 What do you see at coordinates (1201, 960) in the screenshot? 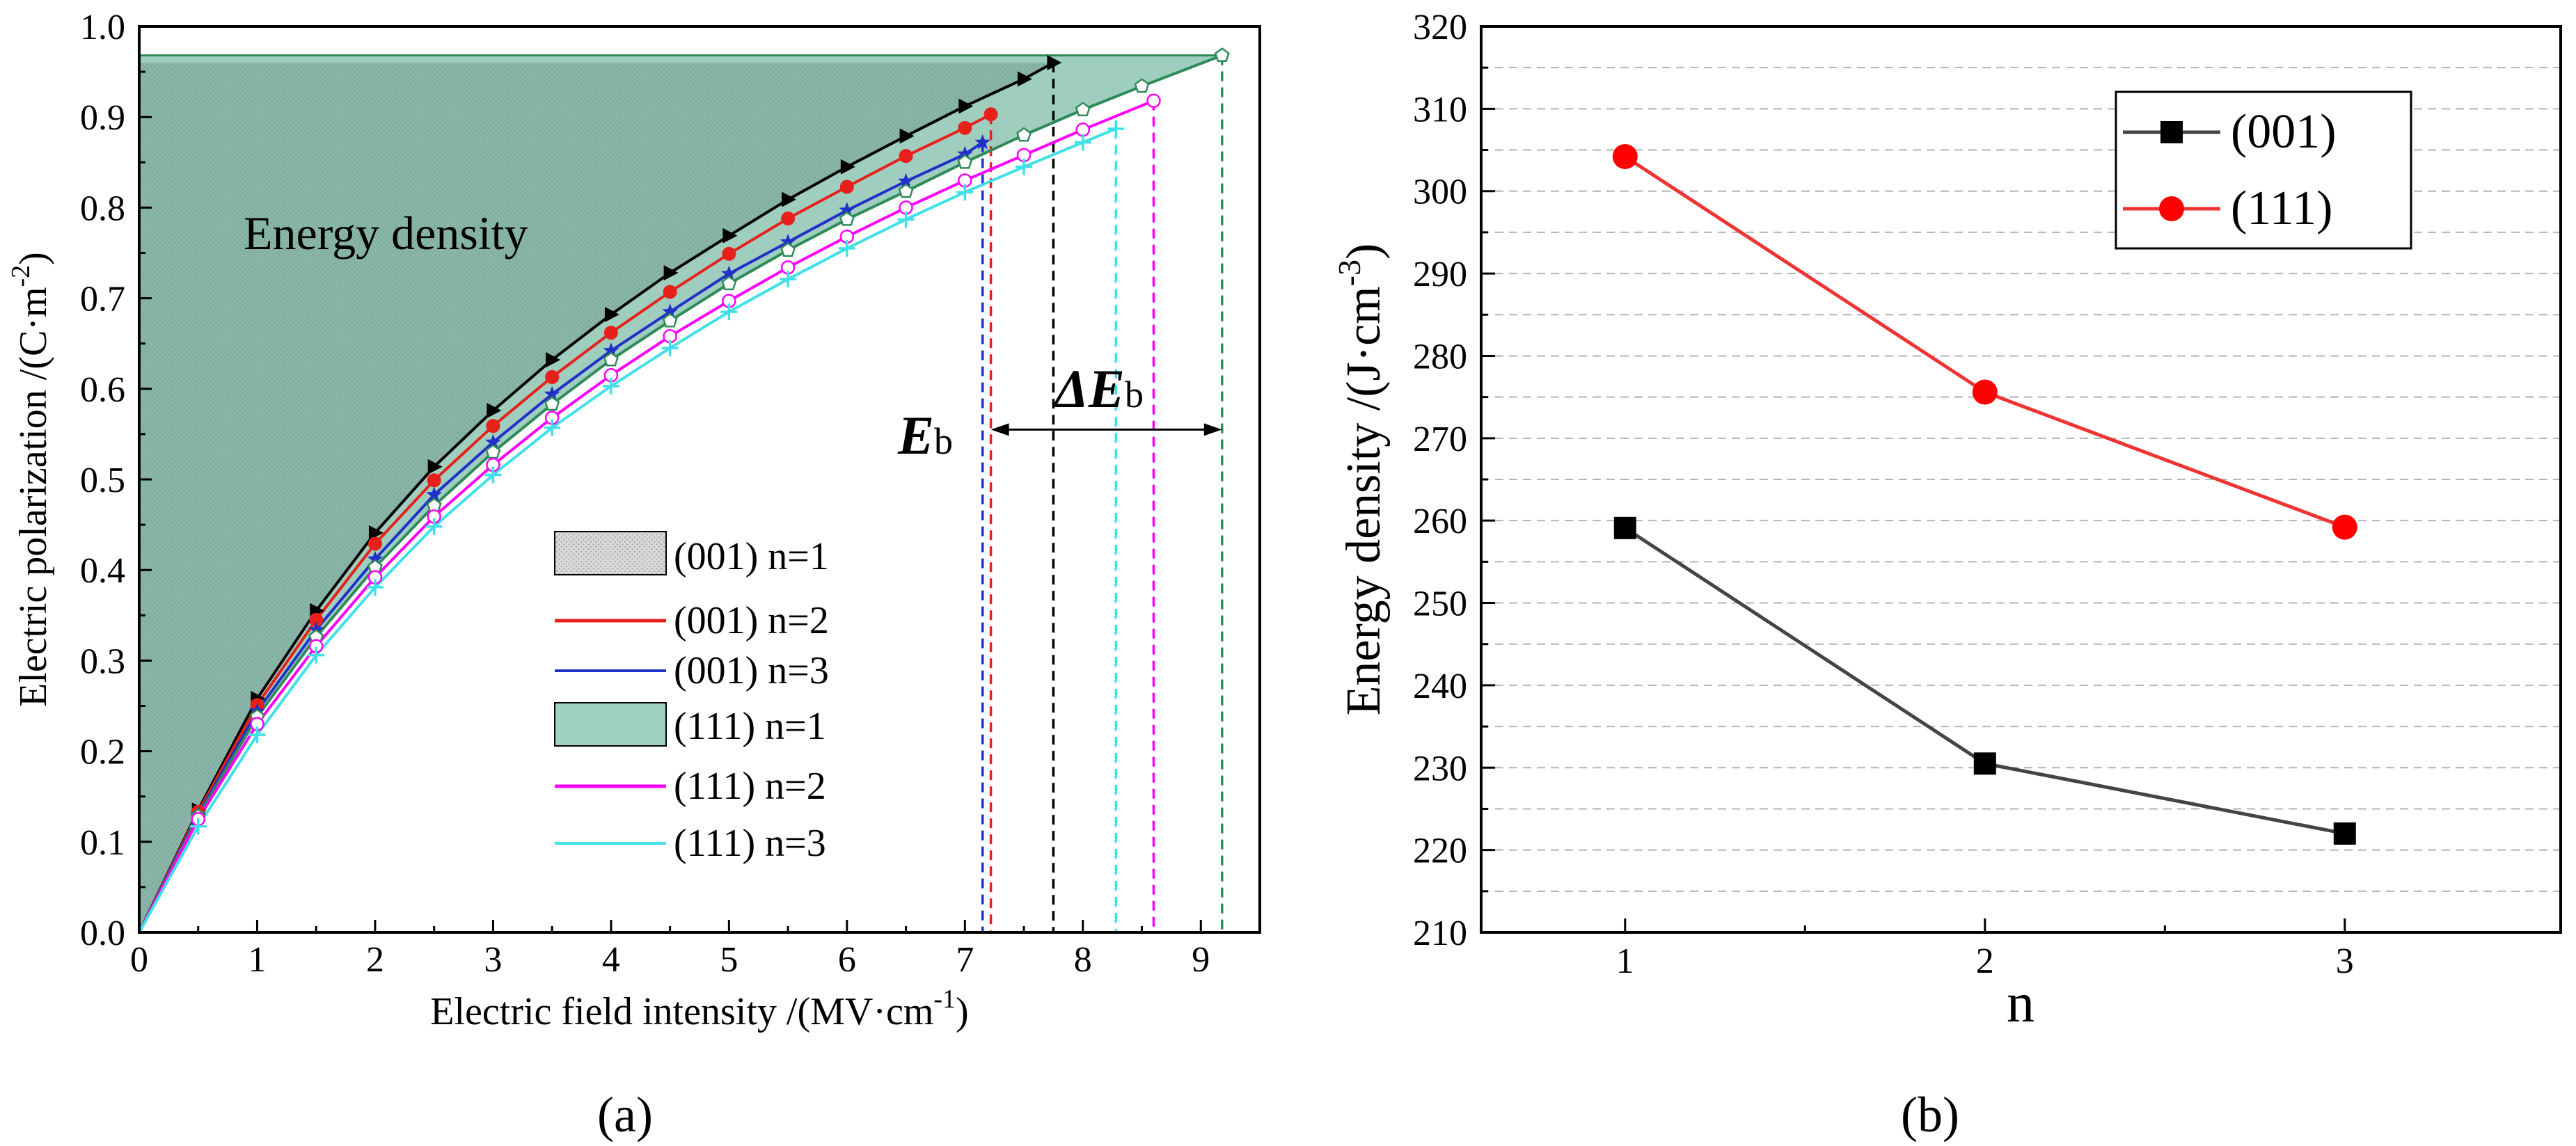
I see `x-tick-label-a-9: 9` at bounding box center [1201, 960].